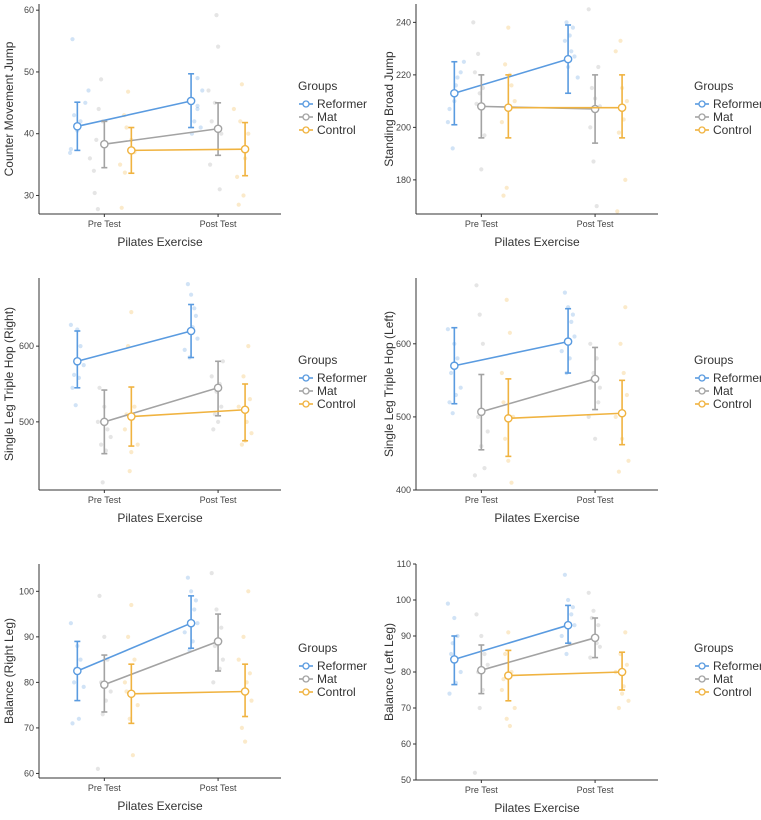 Image resolution: width=761 pixels, height=820 pixels. I want to click on legend-title: Groups, so click(713, 86).